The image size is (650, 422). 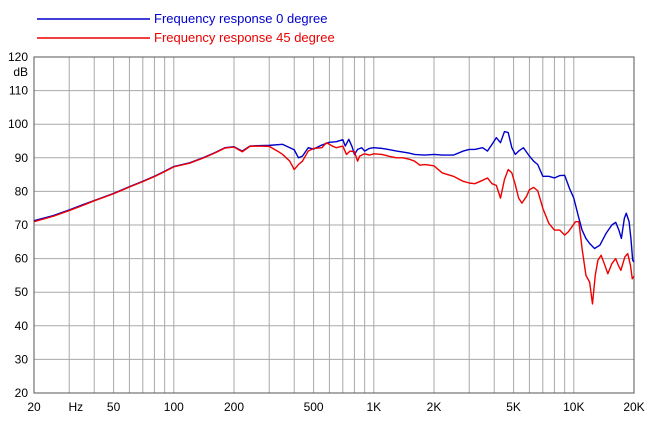 I want to click on y-tick-label: 120, so click(x=18, y=57).